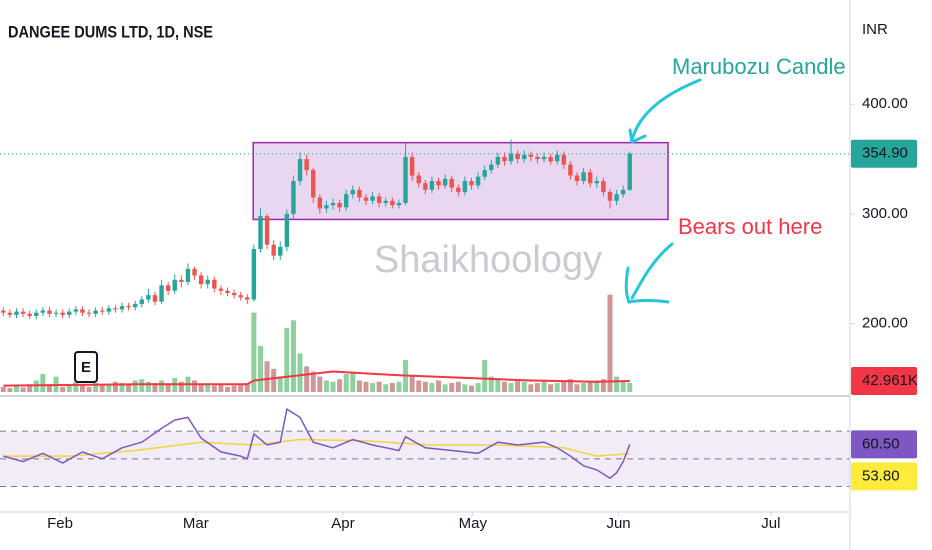 This screenshot has height=550, width=932. What do you see at coordinates (618, 523) in the screenshot?
I see `x-tick-label: Jun` at bounding box center [618, 523].